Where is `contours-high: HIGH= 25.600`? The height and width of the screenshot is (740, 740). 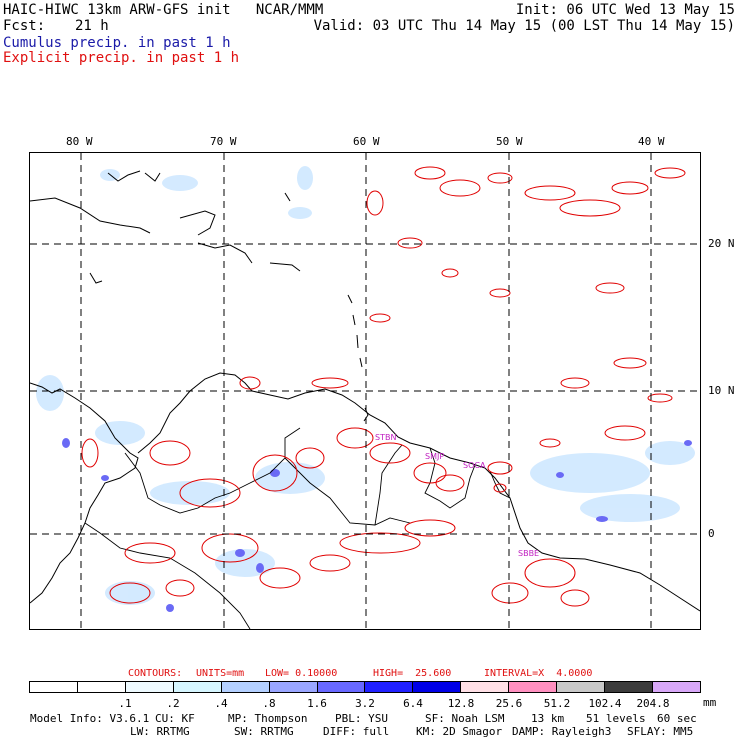 contours-high: HIGH= 25.600 is located at coordinates (412, 673).